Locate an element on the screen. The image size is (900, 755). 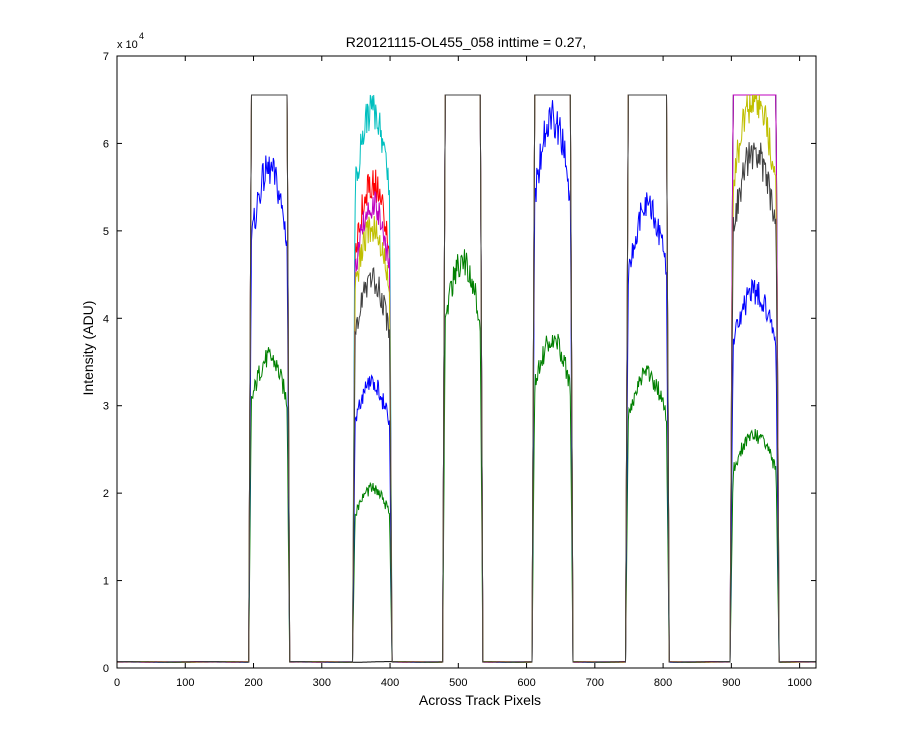
y-exponent-base: x 10 is located at coordinates (127, 45).